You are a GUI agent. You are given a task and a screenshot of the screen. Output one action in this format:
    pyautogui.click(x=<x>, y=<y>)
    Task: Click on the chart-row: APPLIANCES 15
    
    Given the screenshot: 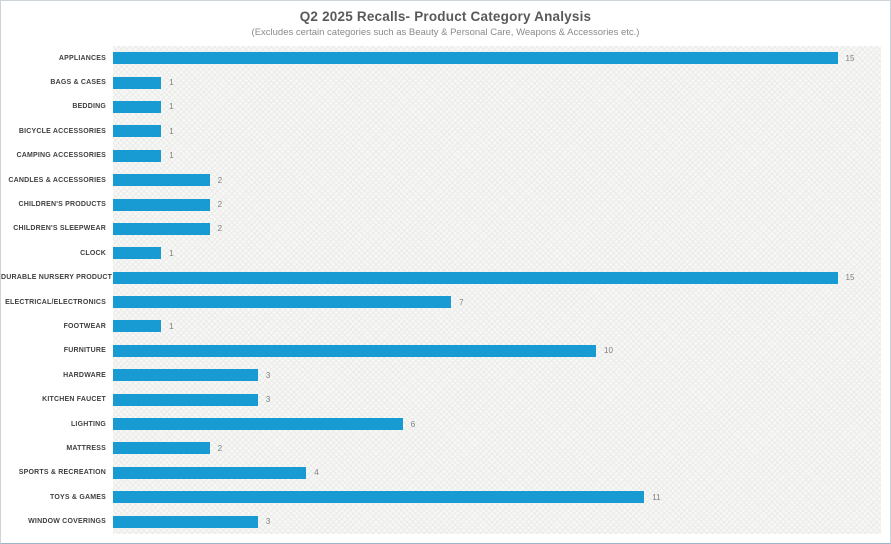 What is the action you would take?
    pyautogui.click(x=445, y=58)
    